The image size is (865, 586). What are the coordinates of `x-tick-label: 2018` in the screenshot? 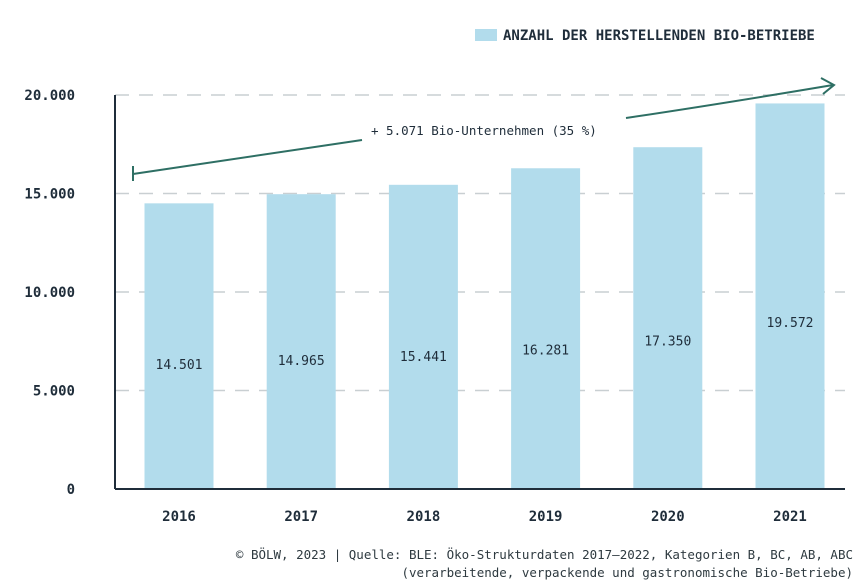 It's located at (424, 517).